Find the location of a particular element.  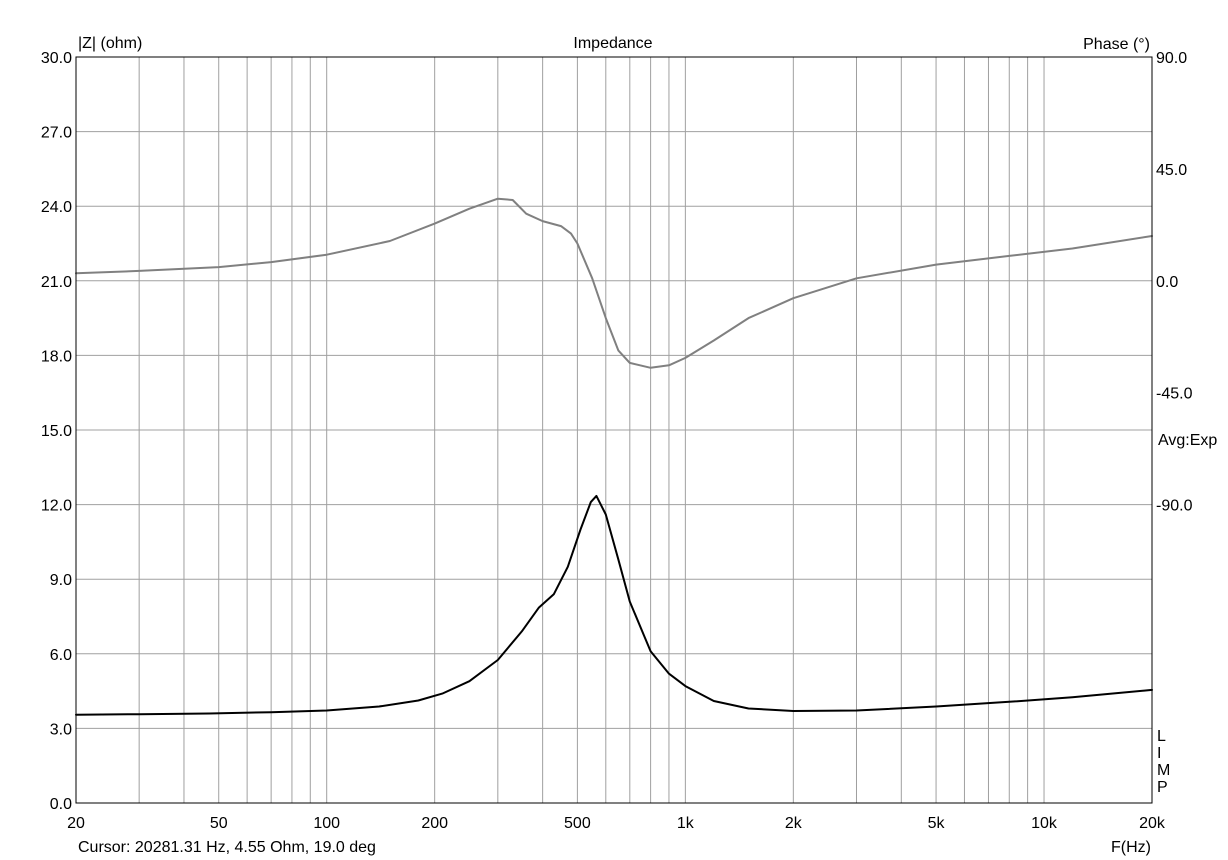

x-tick-label: 50 is located at coordinates (219, 823).